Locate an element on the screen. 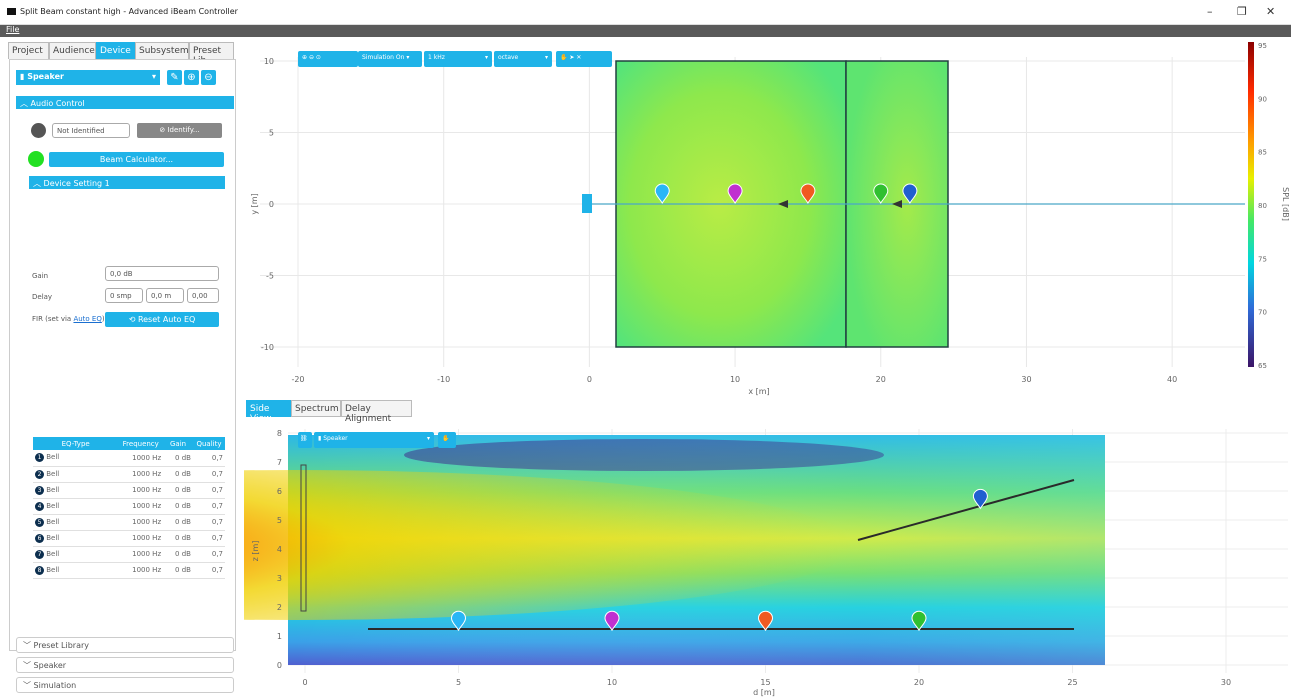 The width and height of the screenshot is (1291, 698). eq-table-row: 2 Bell 1000 Hz 0 dB 0,7 is located at coordinates (129, 474).